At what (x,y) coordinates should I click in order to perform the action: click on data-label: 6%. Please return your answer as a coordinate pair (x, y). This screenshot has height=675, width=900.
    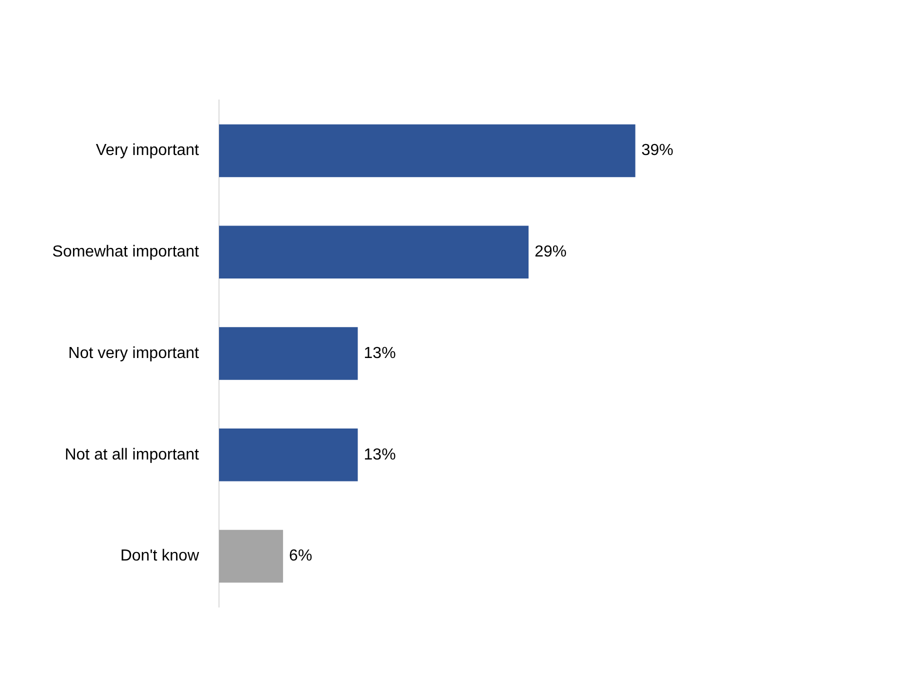
    Looking at the image, I should click on (300, 556).